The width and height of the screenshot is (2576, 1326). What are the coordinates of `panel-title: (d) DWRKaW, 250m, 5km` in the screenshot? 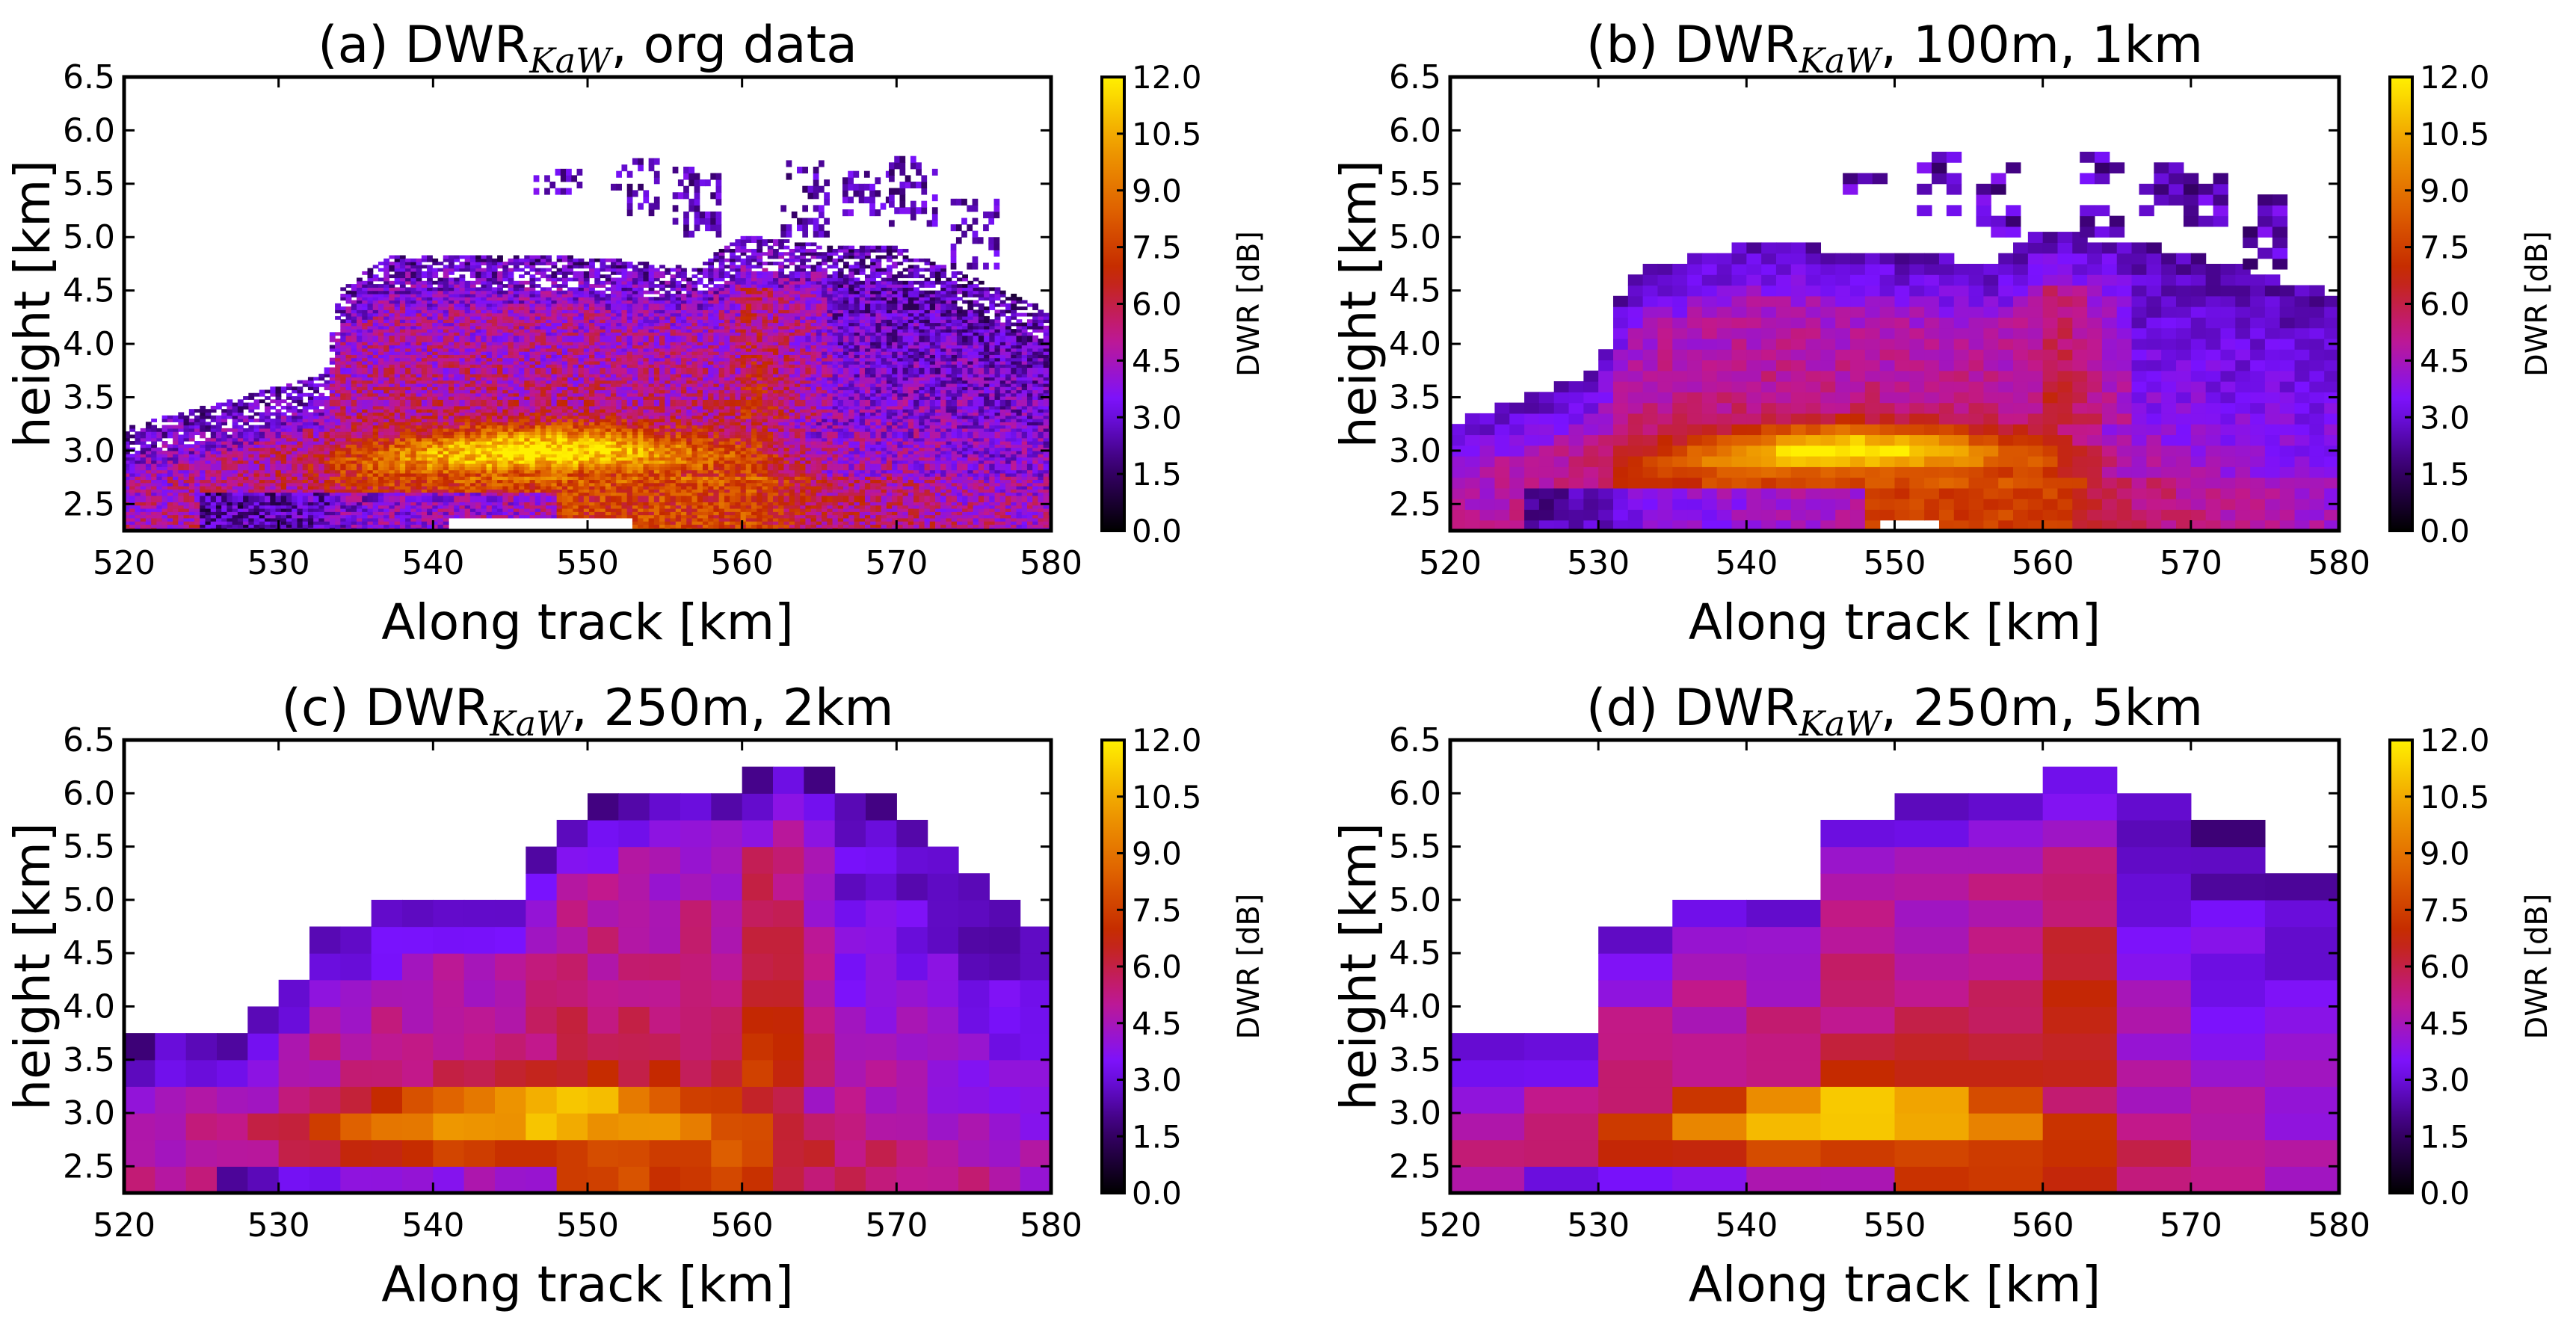 It's located at (1894, 711).